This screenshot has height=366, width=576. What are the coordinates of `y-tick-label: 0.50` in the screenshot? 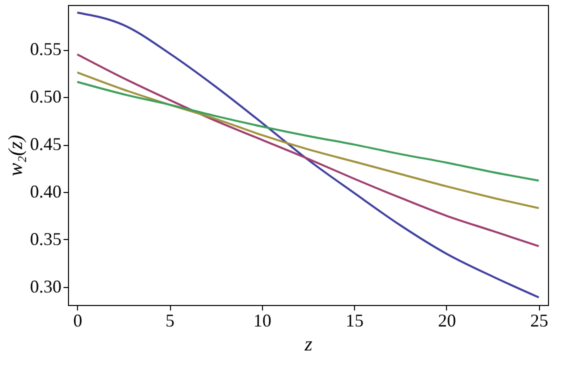 It's located at (46, 96).